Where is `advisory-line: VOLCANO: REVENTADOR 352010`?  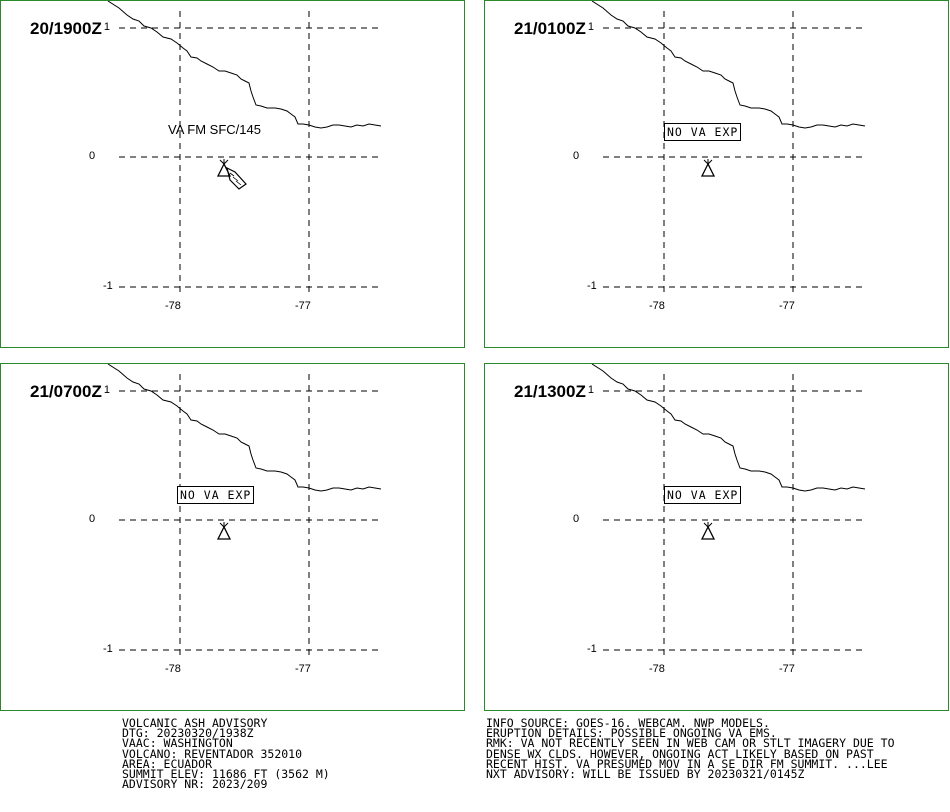 advisory-line: VOLCANO: REVENTADOR 352010 is located at coordinates (212, 753).